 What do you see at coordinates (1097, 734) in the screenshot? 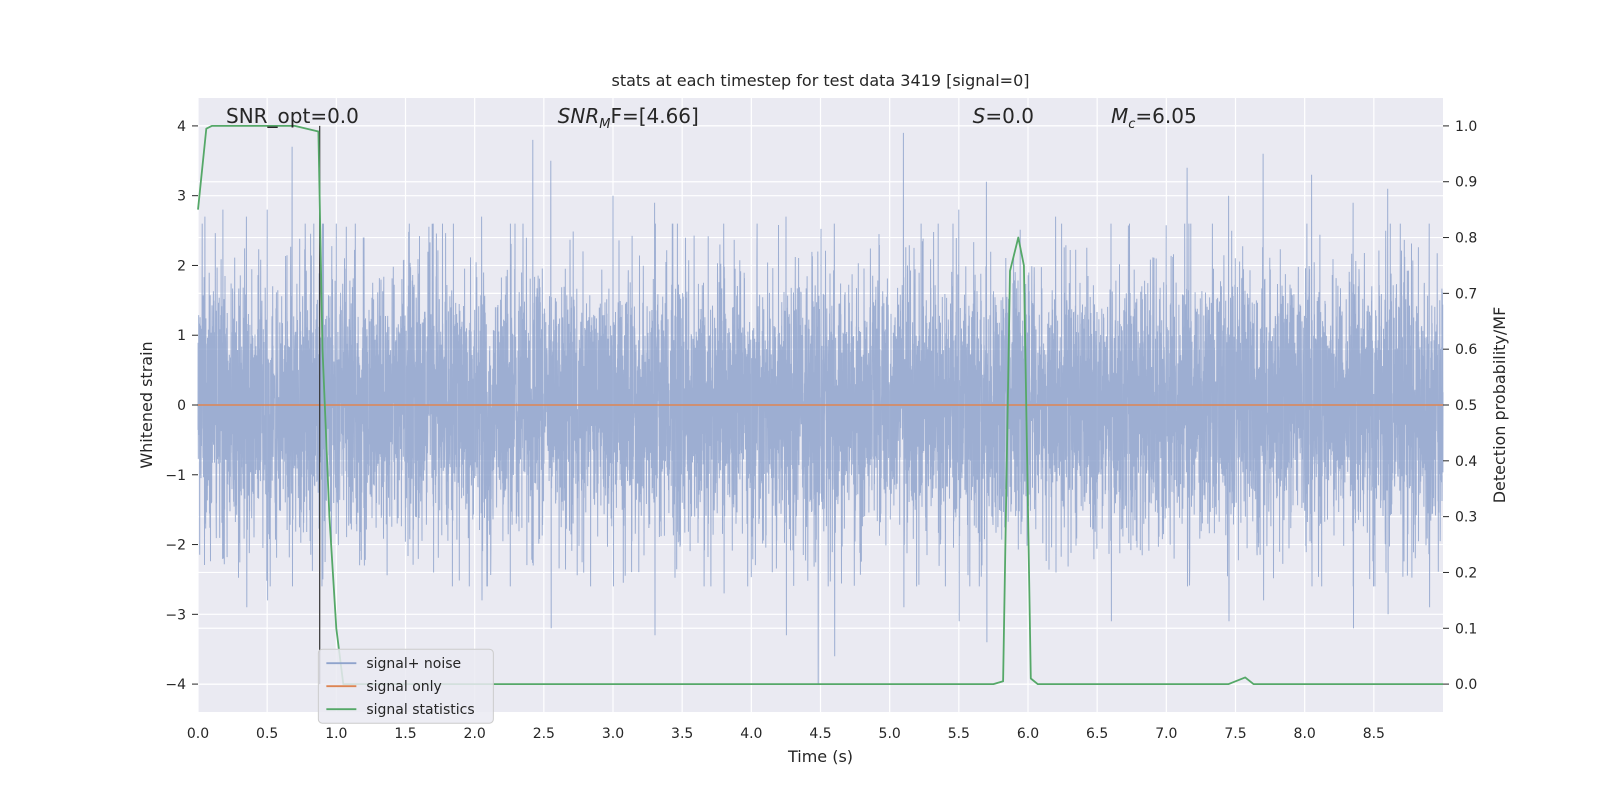
I see `x-tick-label: 6.5` at bounding box center [1097, 734].